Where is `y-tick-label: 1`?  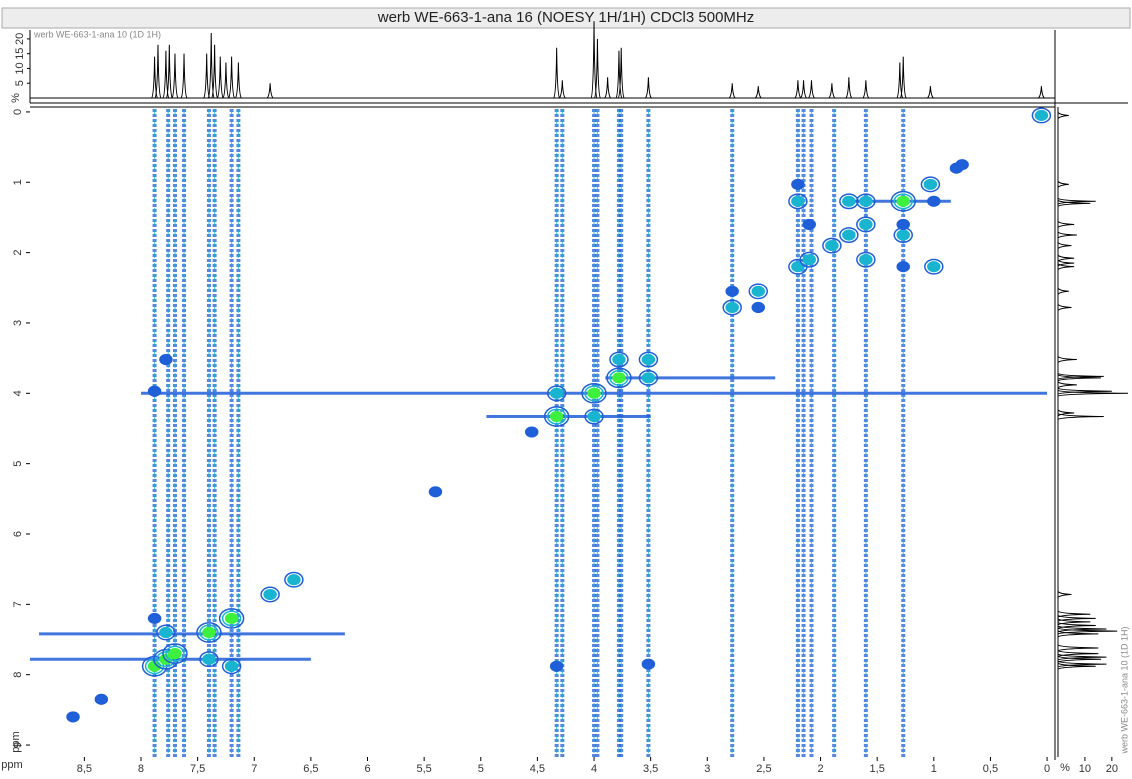
y-tick-label: 1 is located at coordinates (18, 182).